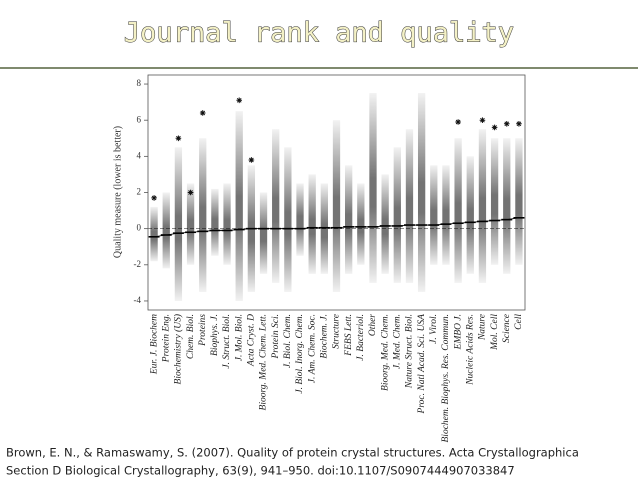 The image size is (638, 479). I want to click on y-tick-label: -2, so click(138, 264).